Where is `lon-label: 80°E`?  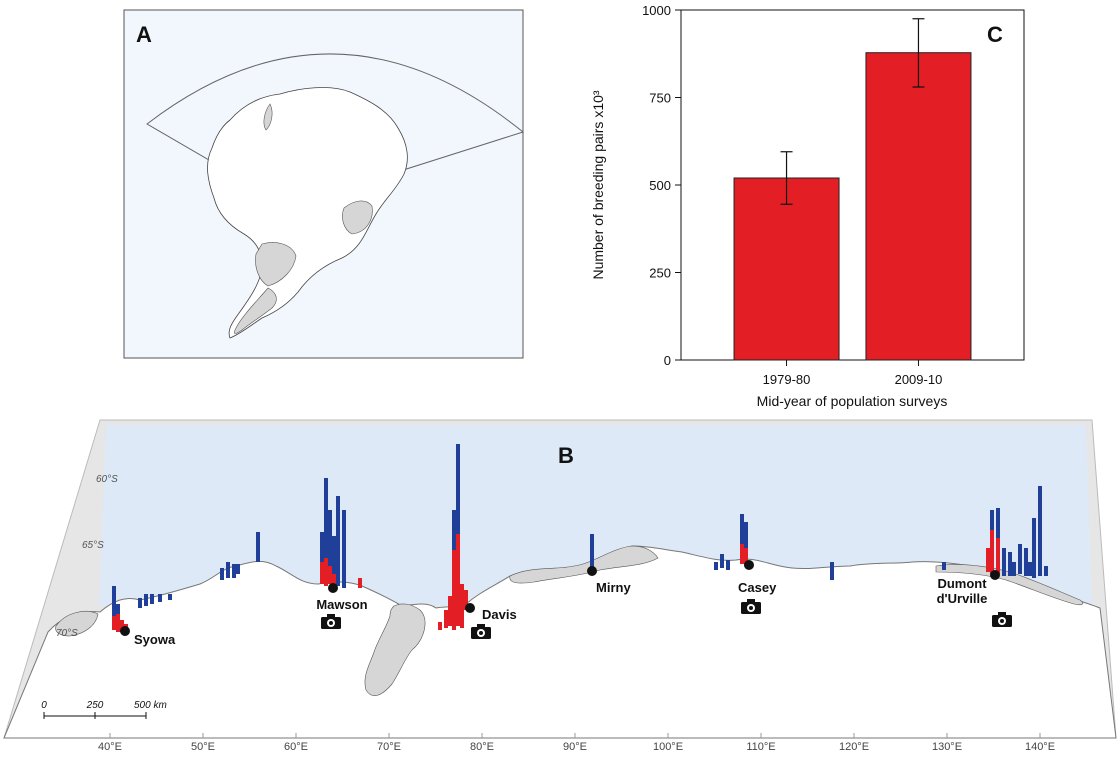
lon-label: 80°E is located at coordinates (482, 747).